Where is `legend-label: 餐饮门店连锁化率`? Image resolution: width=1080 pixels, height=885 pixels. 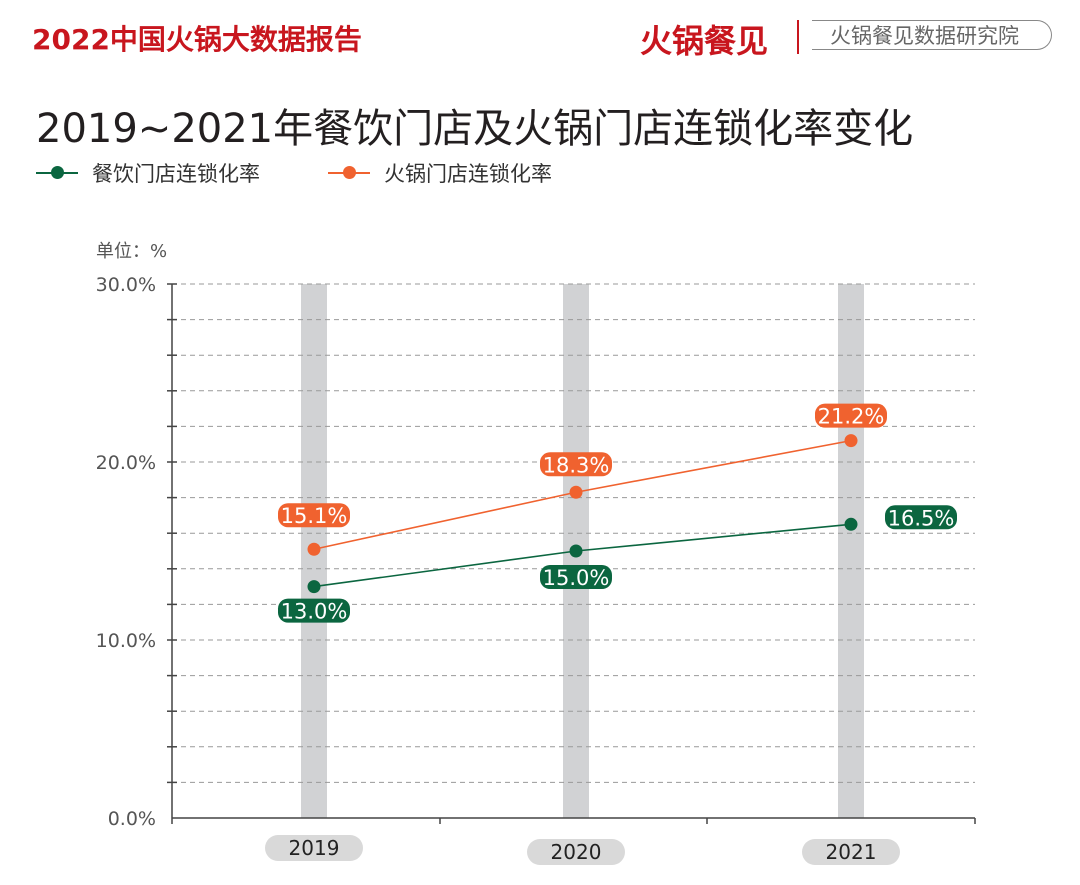 legend-label: 餐饮门店连锁化率 is located at coordinates (176, 174).